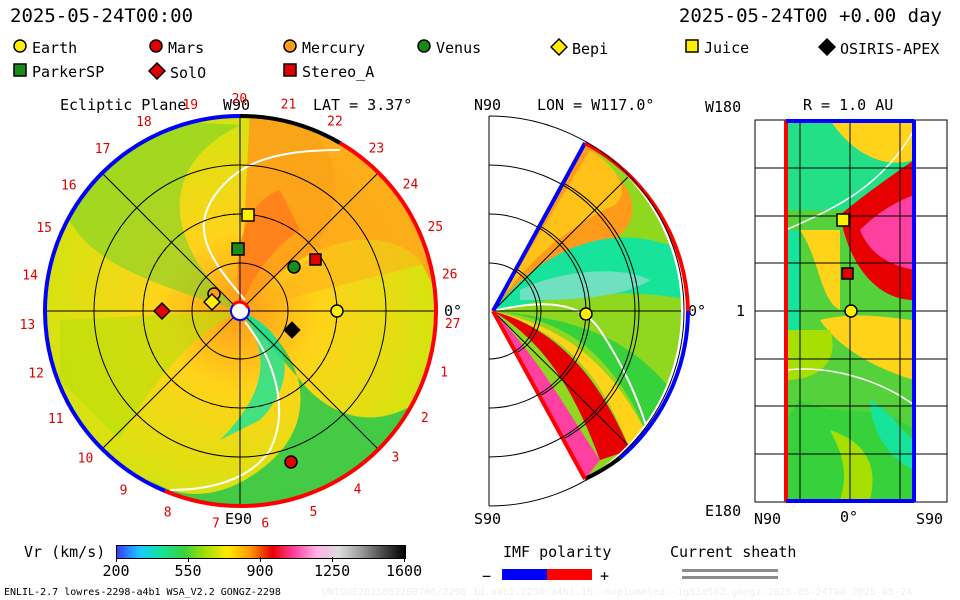 The width and height of the screenshot is (960, 600). I want to click on carrington-day-label: 19, so click(190, 105).